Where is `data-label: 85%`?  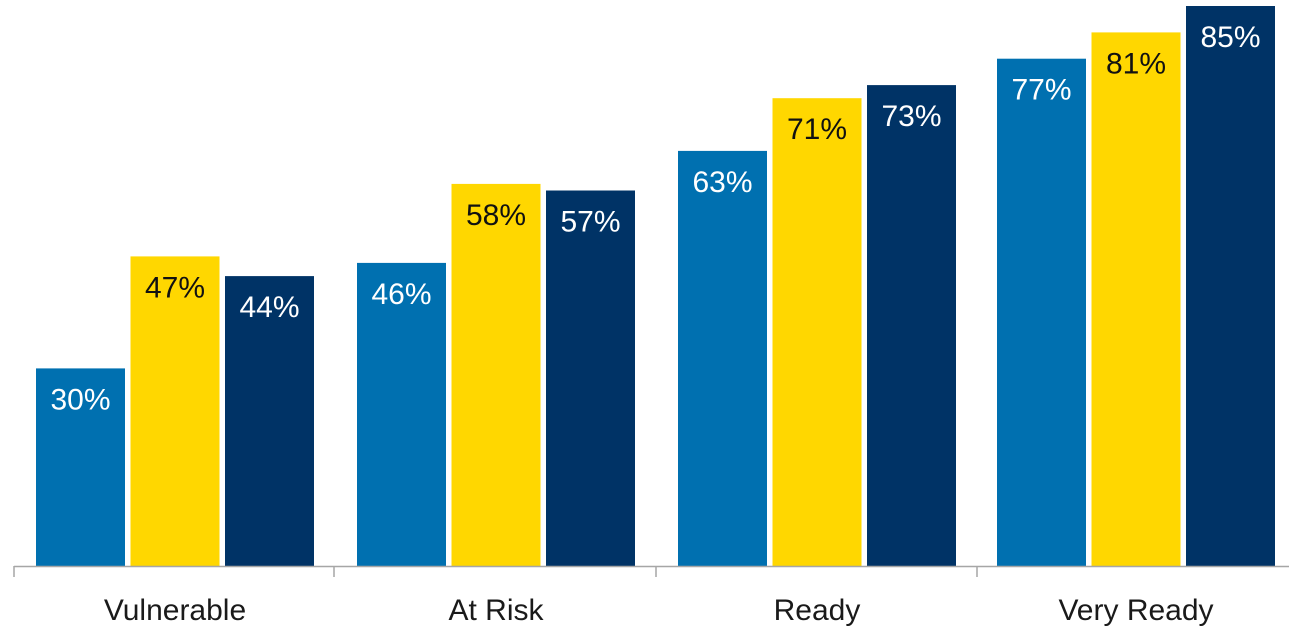
data-label: 85% is located at coordinates (1230, 37).